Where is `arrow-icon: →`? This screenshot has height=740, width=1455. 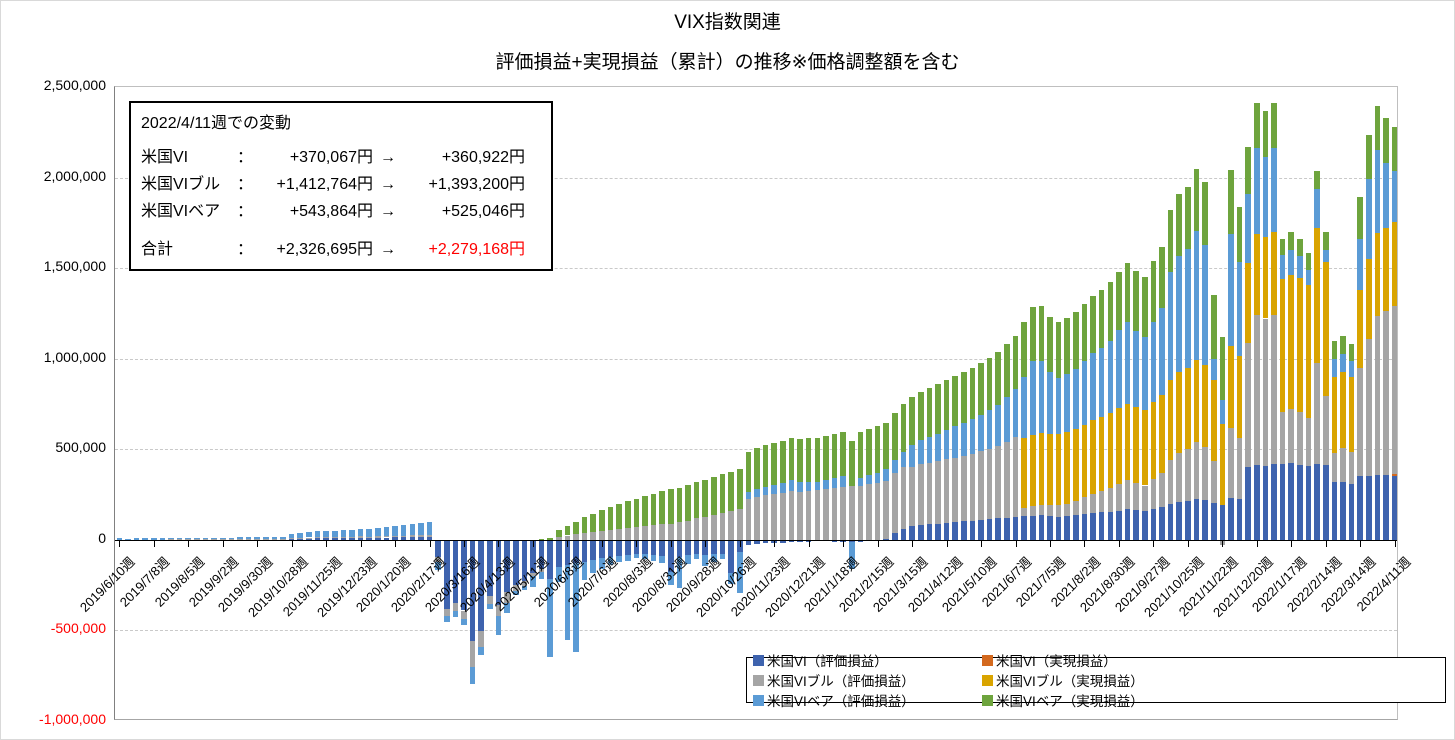 arrow-icon: → is located at coordinates (388, 211).